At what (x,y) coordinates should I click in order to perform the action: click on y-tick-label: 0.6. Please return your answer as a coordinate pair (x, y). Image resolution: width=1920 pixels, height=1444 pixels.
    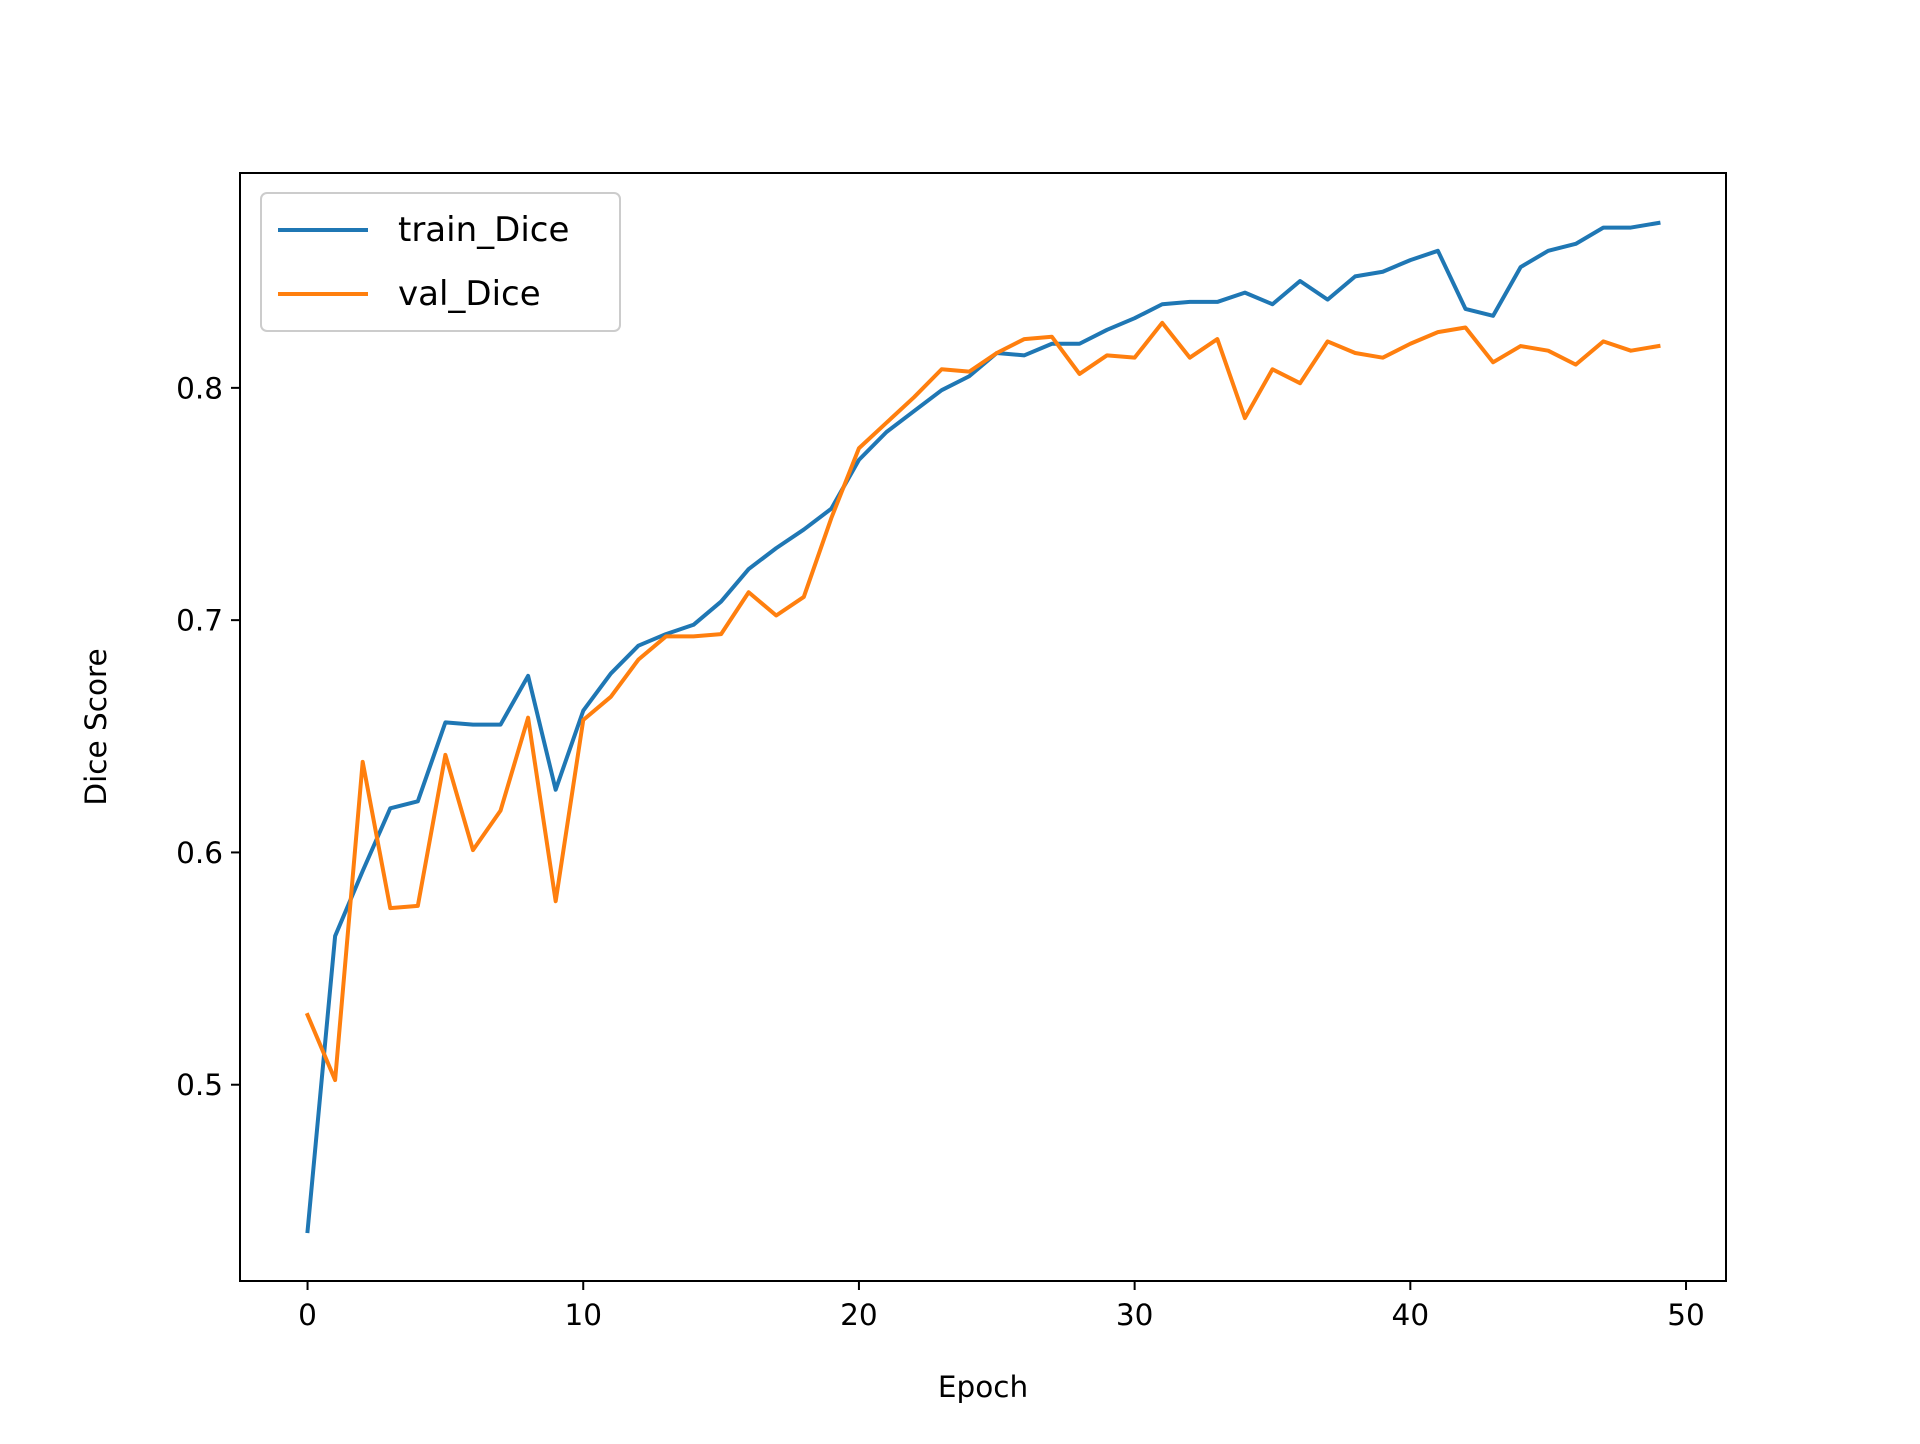
    Looking at the image, I should click on (199, 853).